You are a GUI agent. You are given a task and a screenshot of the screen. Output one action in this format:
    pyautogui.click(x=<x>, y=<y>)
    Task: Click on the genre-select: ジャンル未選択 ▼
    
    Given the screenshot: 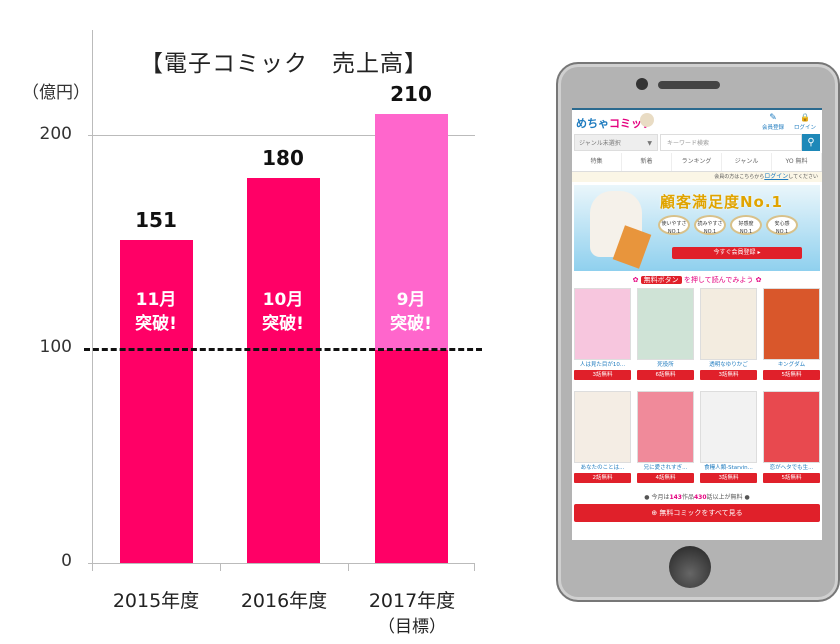 What is the action you would take?
    pyautogui.click(x=616, y=142)
    